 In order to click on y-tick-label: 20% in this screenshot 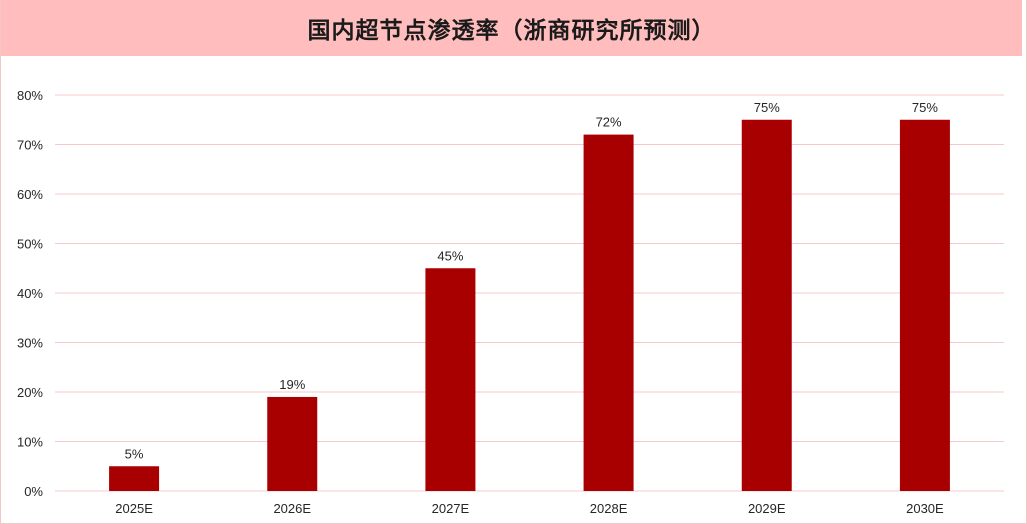, I will do `click(30, 392)`.